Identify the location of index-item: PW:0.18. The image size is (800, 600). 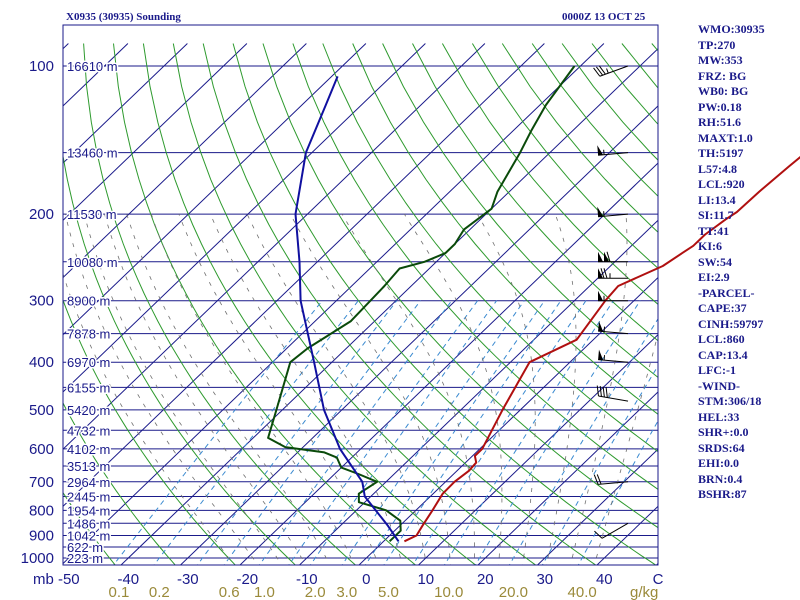
(720, 106).